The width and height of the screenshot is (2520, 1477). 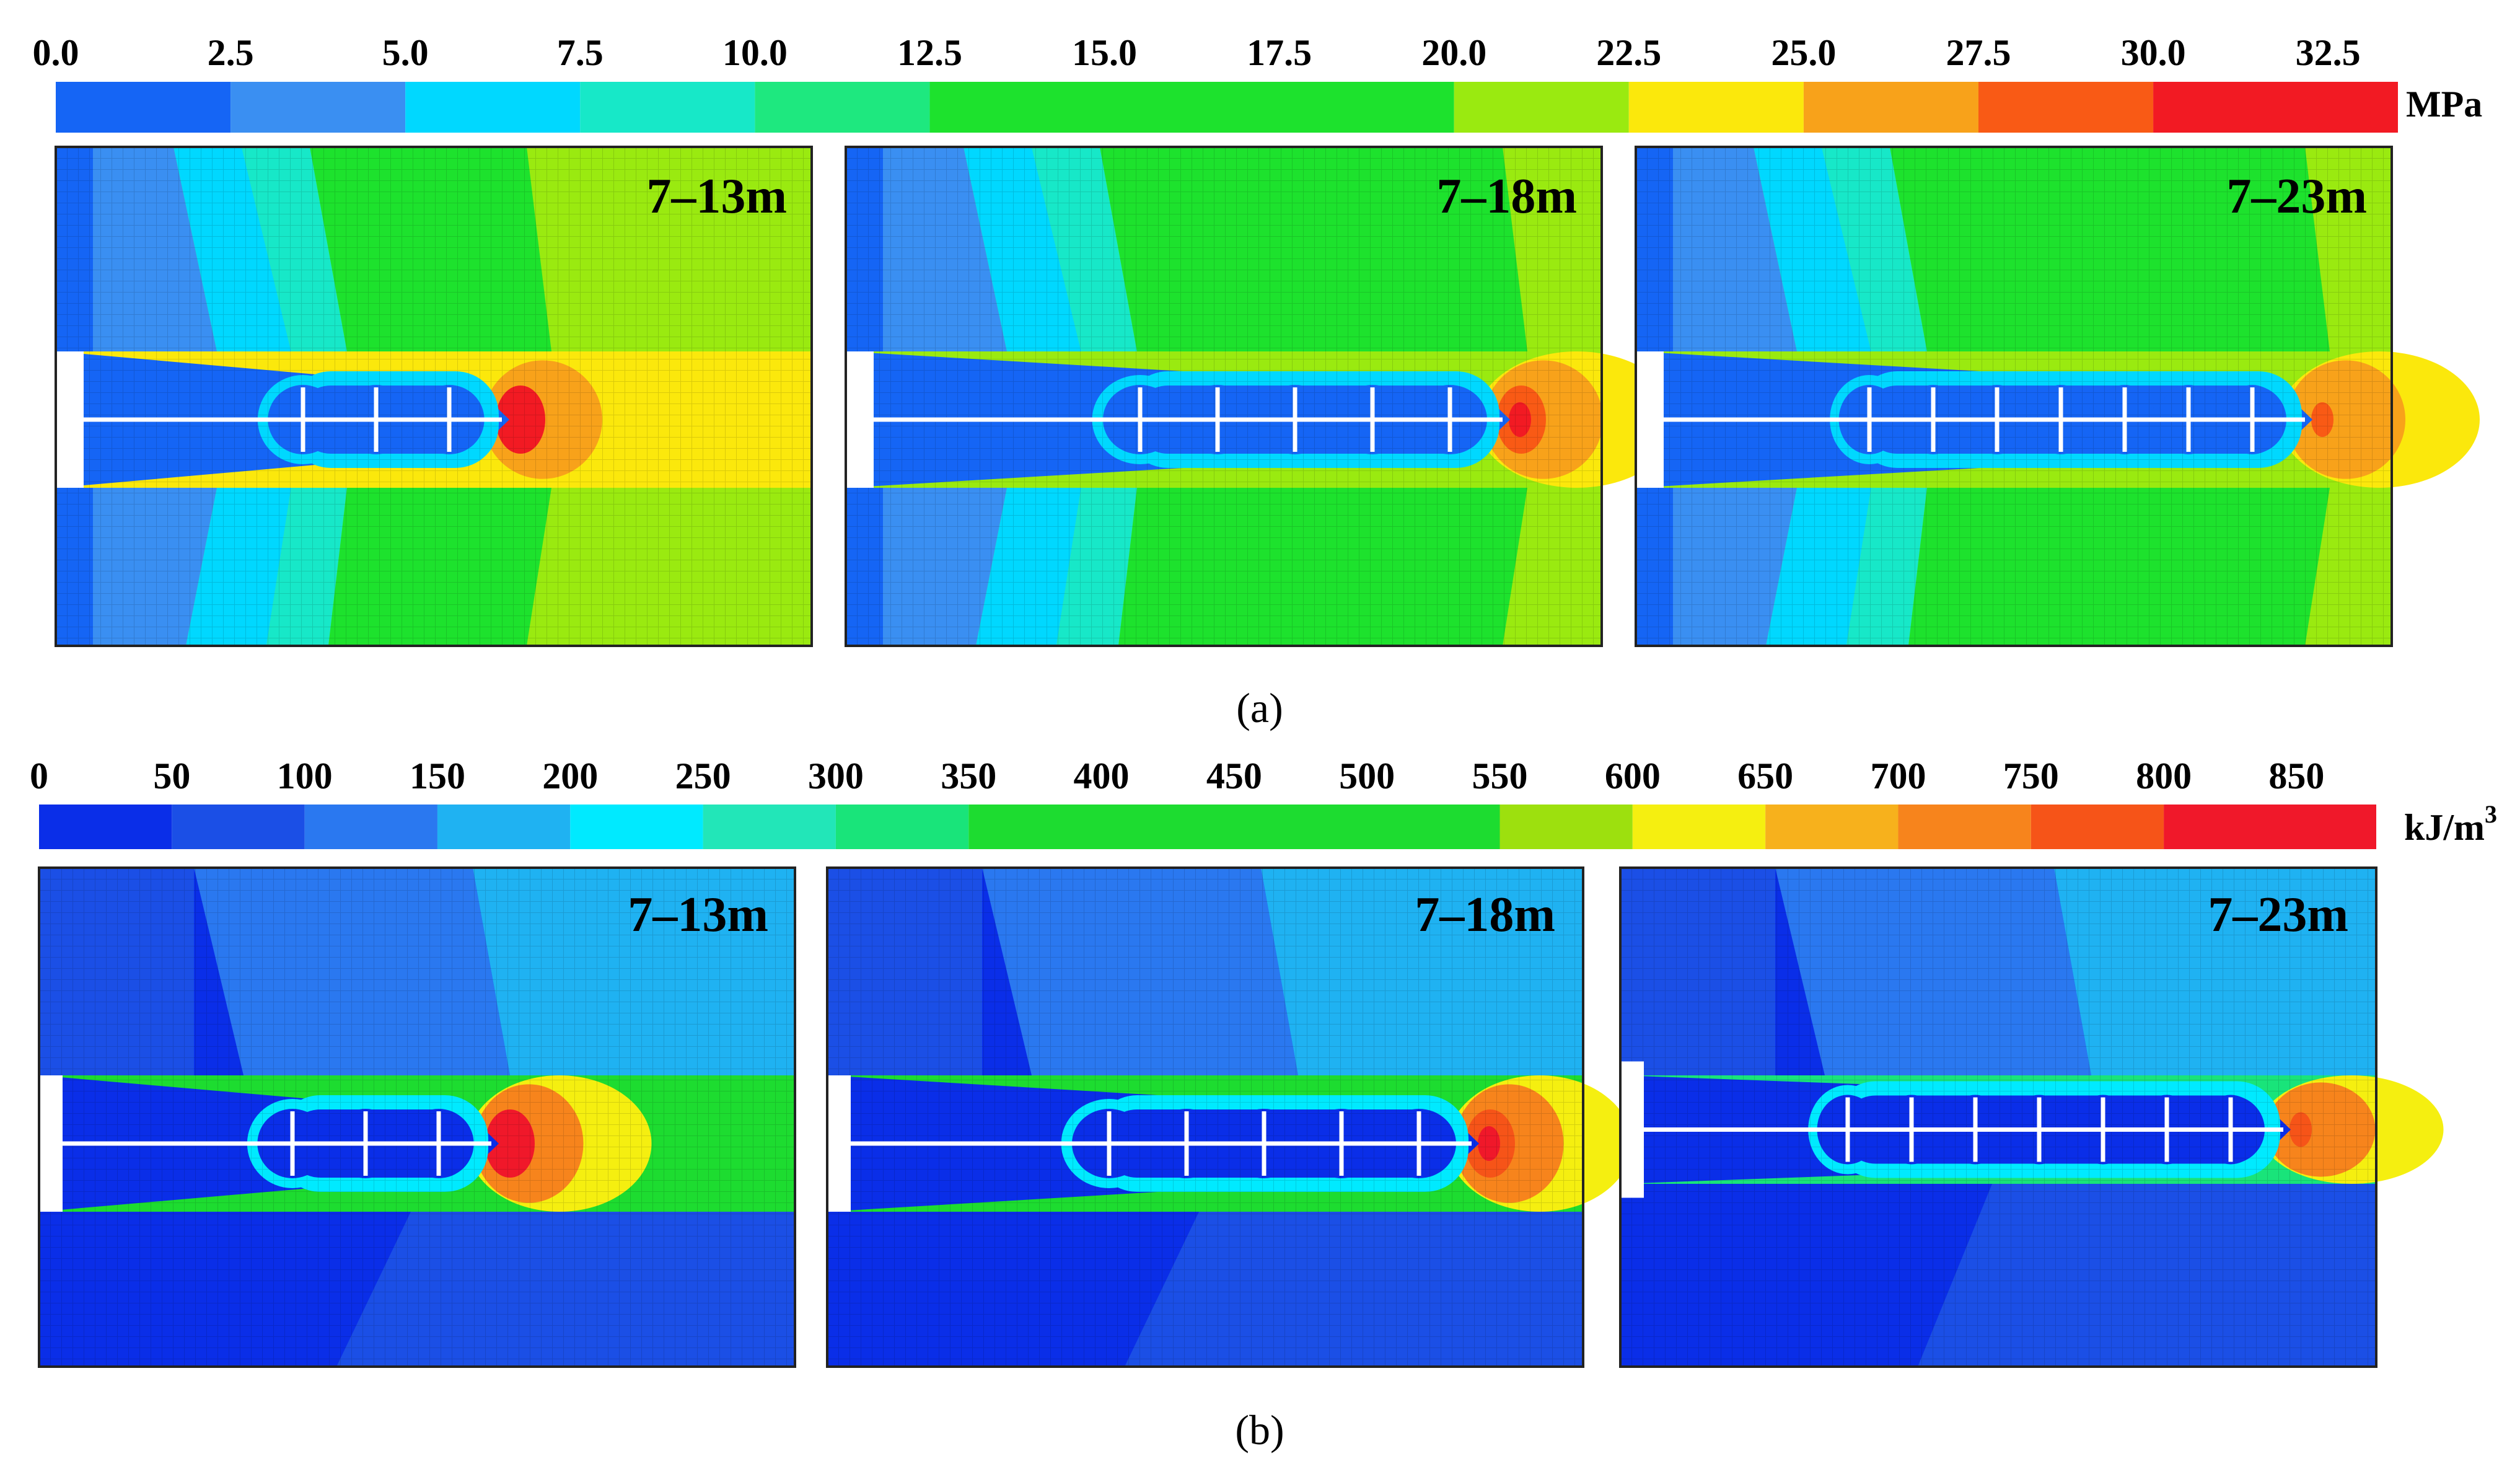 I want to click on stress-colorbar, so click(x=1227, y=107).